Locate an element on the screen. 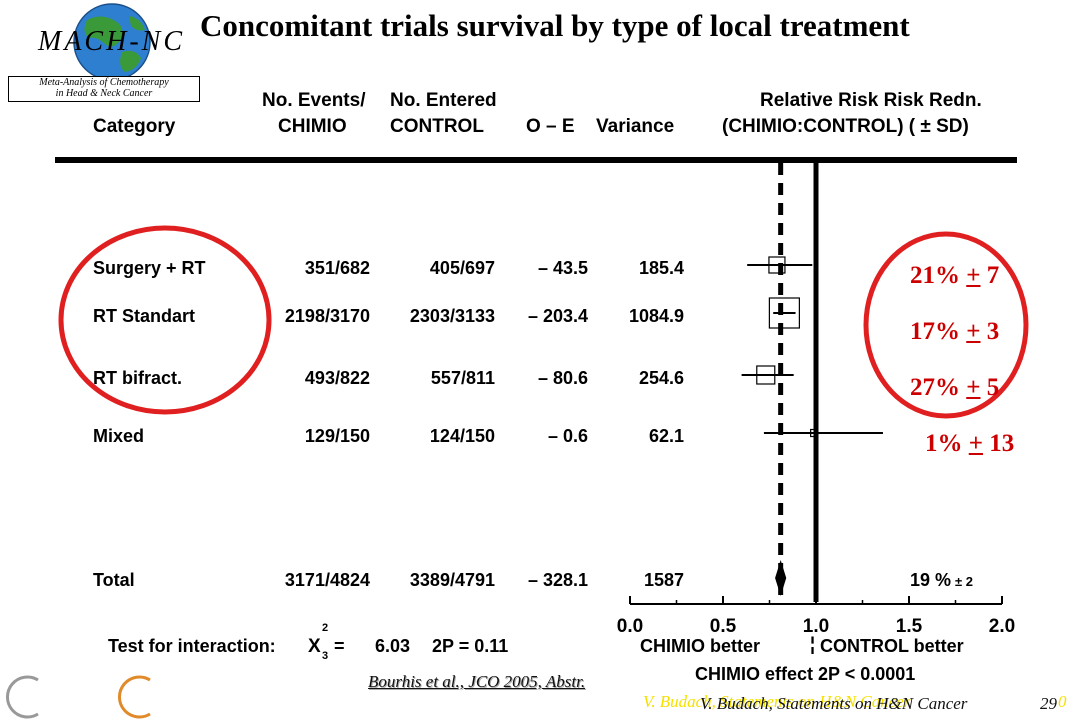 The image size is (1080, 720). decorative-c-gray-icon is located at coordinates (22, 697).